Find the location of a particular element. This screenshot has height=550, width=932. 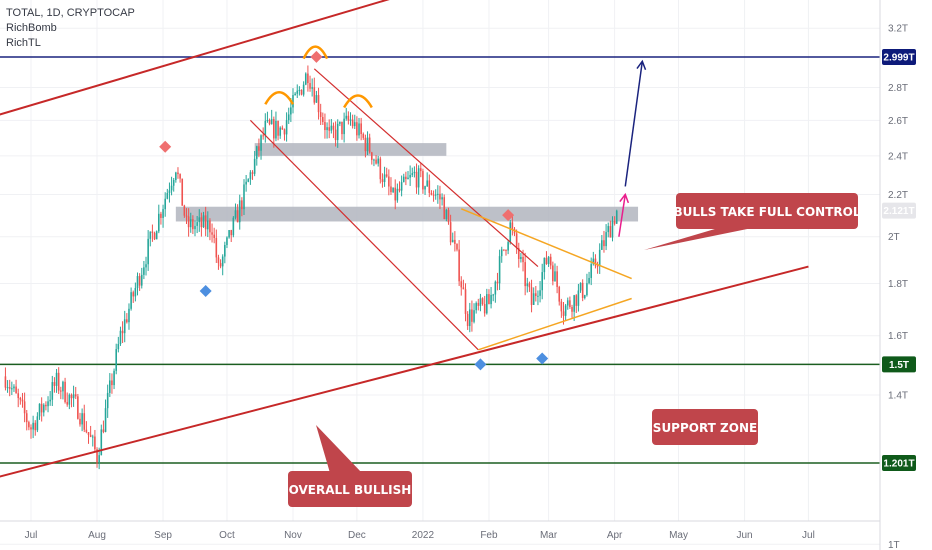

time-tick-label: Jul is located at coordinates (808, 535).